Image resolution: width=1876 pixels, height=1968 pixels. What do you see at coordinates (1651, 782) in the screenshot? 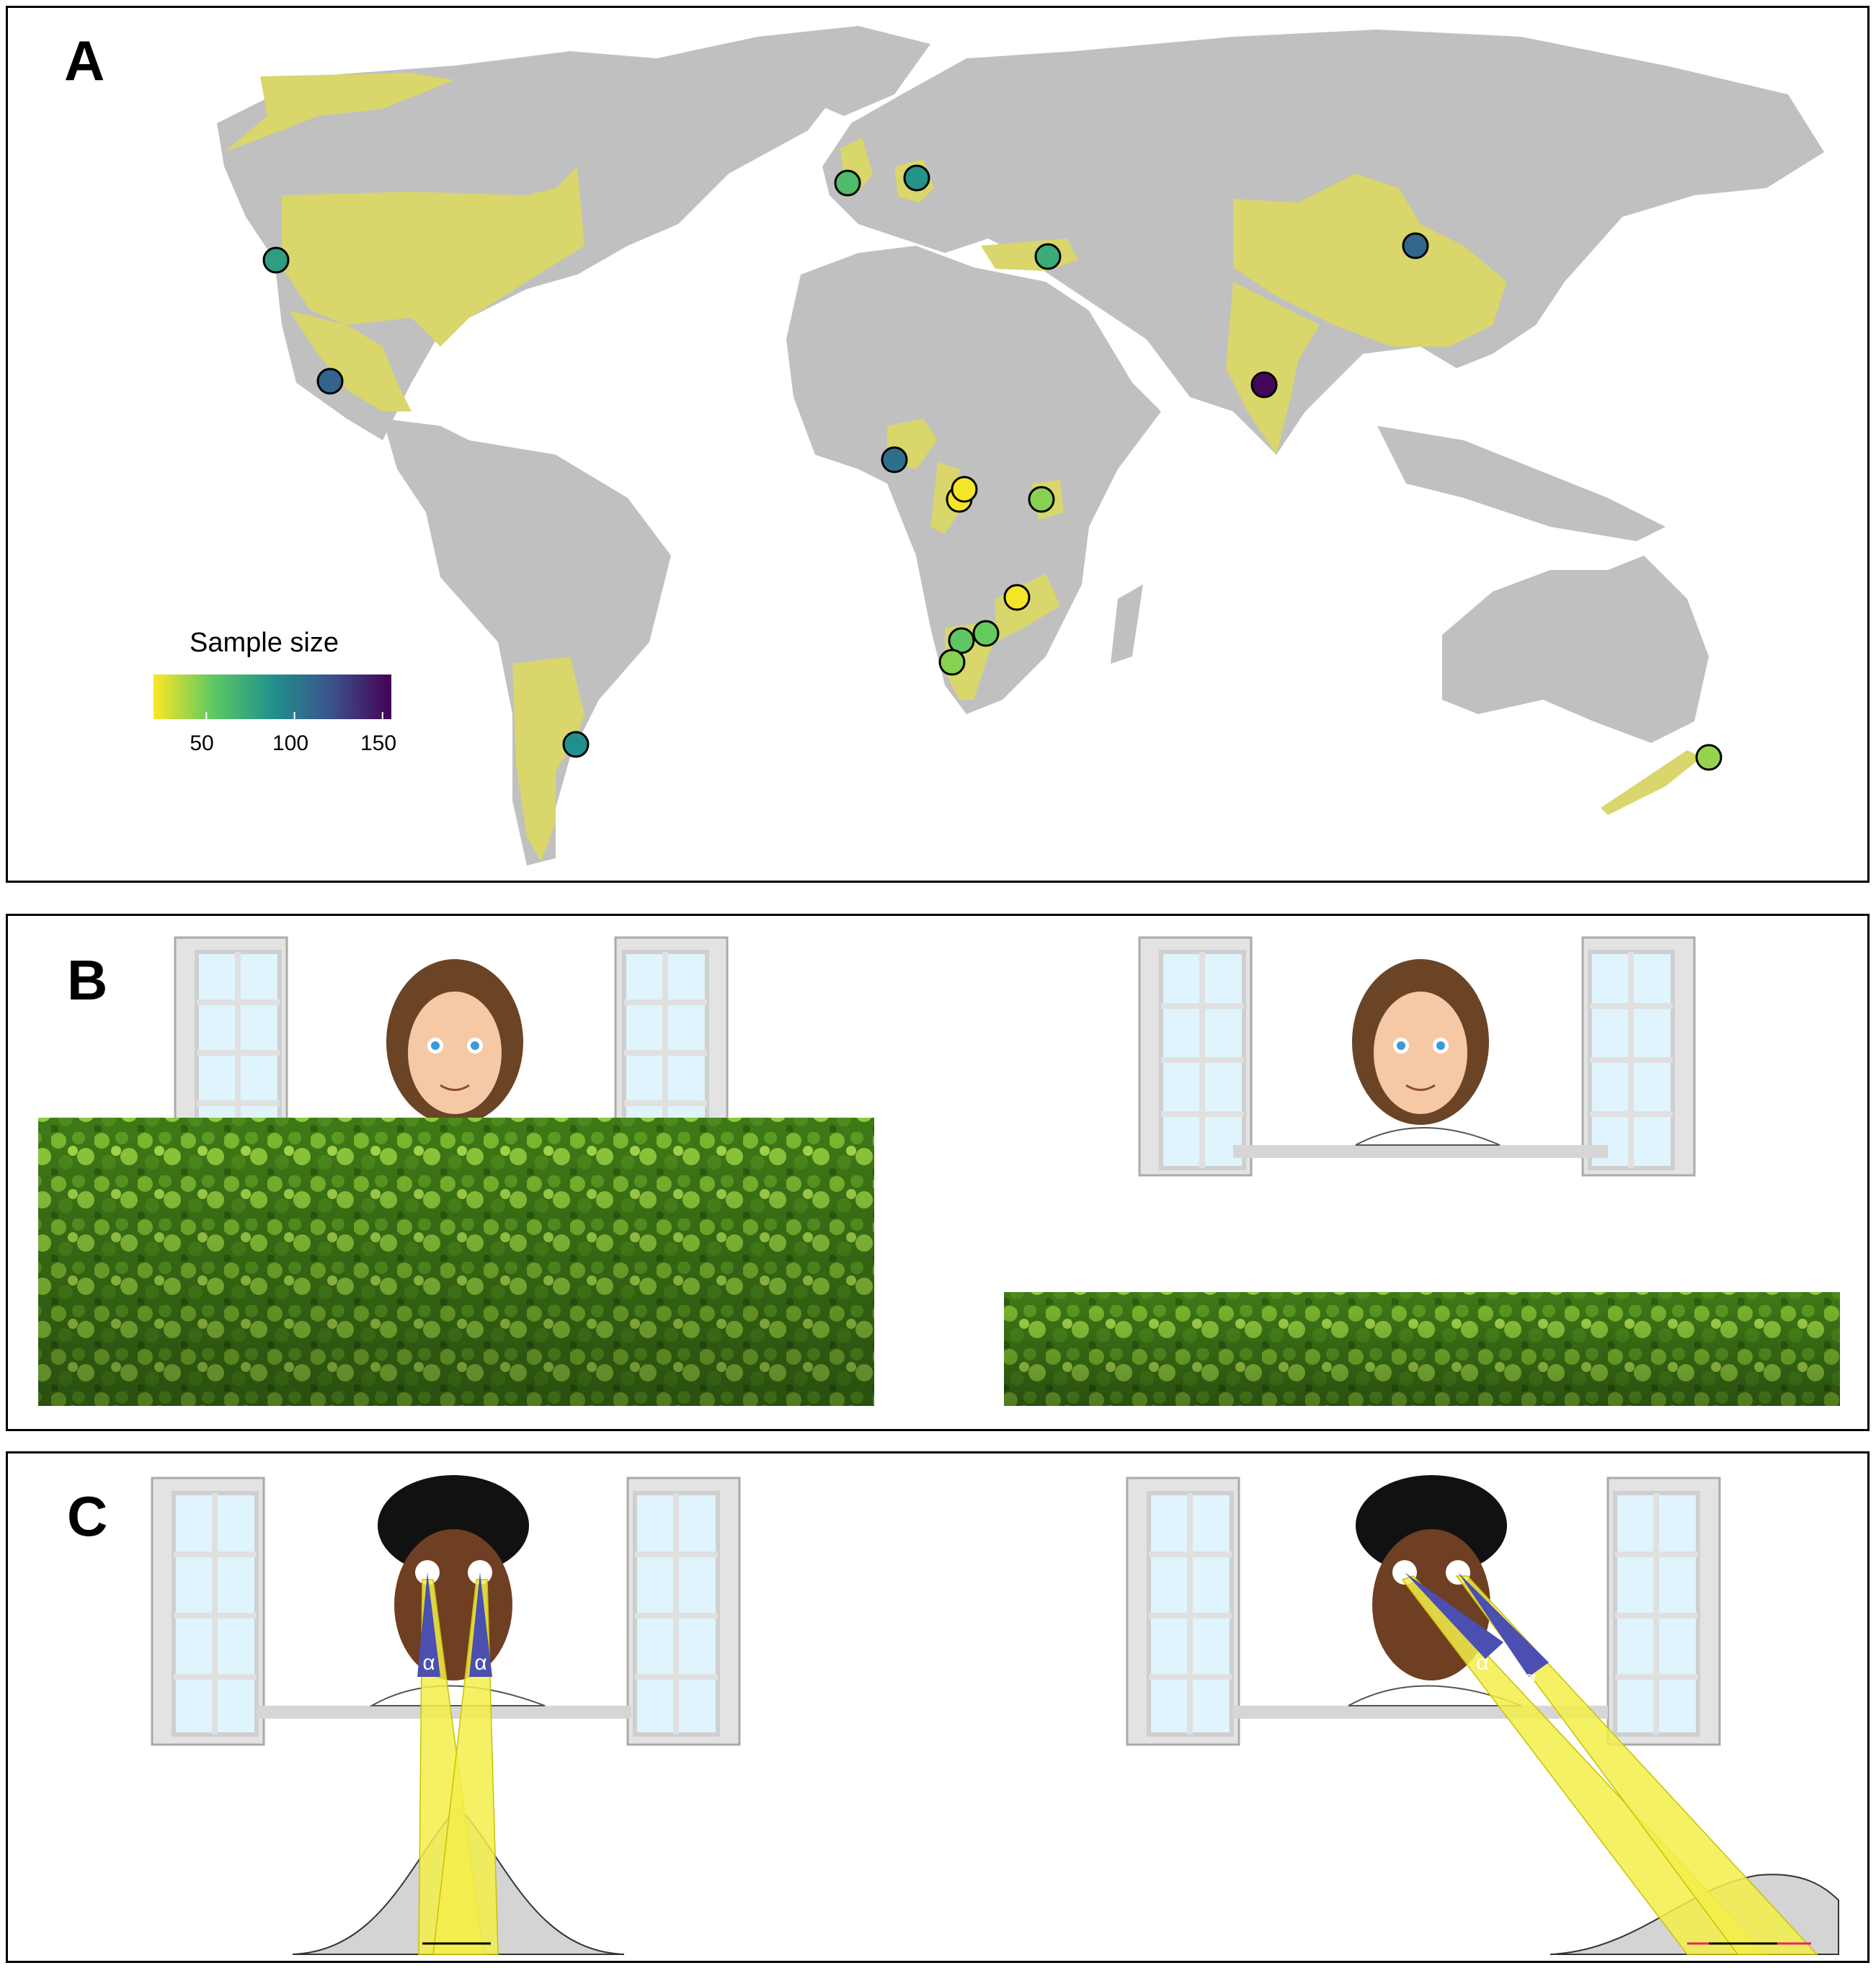
I see `land-new-zealand` at bounding box center [1651, 782].